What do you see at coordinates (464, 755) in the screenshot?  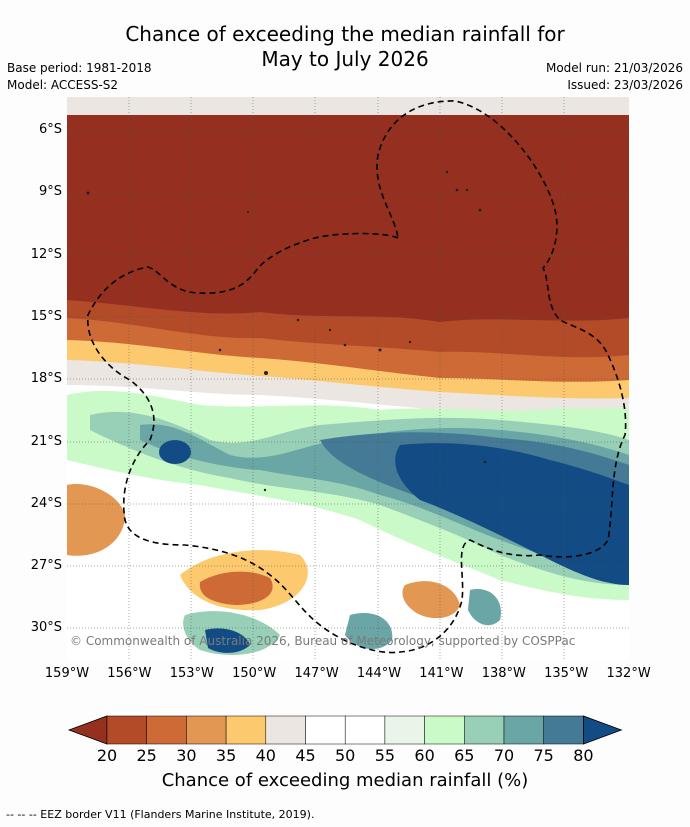 I see `colorbar-tick-label: 65` at bounding box center [464, 755].